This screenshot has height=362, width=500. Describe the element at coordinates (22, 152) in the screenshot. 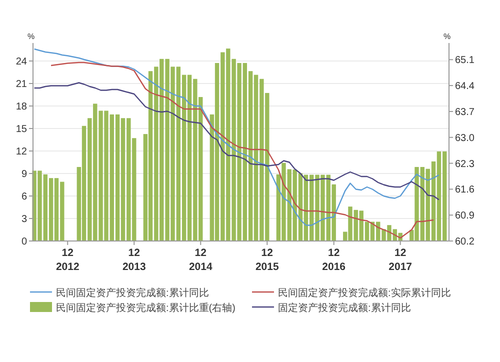

I see `y-tick-label: 12` at that location.